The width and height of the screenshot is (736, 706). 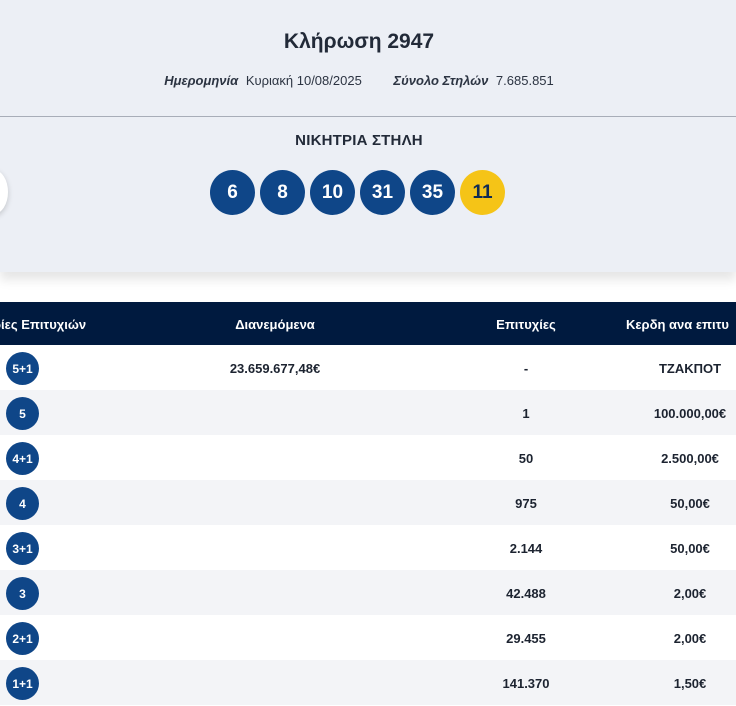 I want to click on prize-amount: 100.000,00€, so click(x=690, y=413).